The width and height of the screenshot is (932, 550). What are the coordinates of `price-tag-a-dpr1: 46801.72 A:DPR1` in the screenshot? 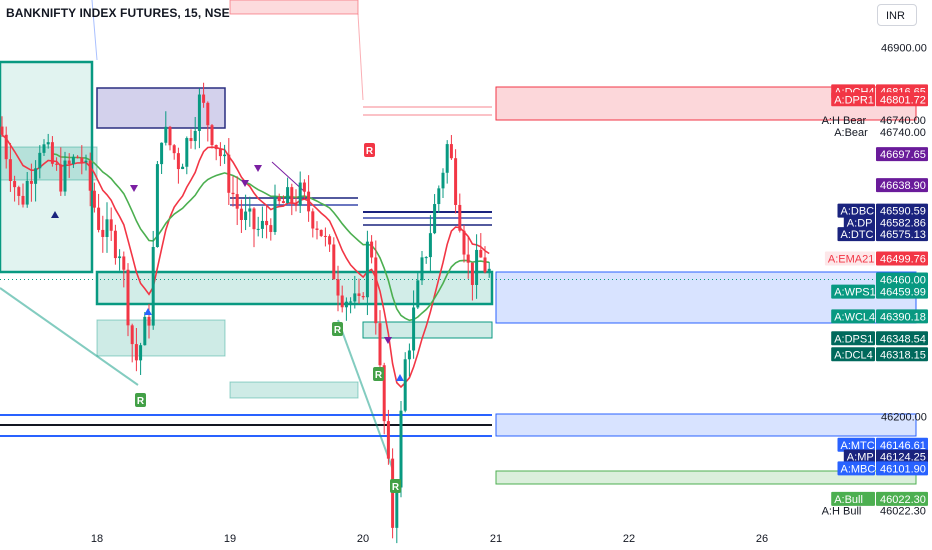 It's located at (879, 99).